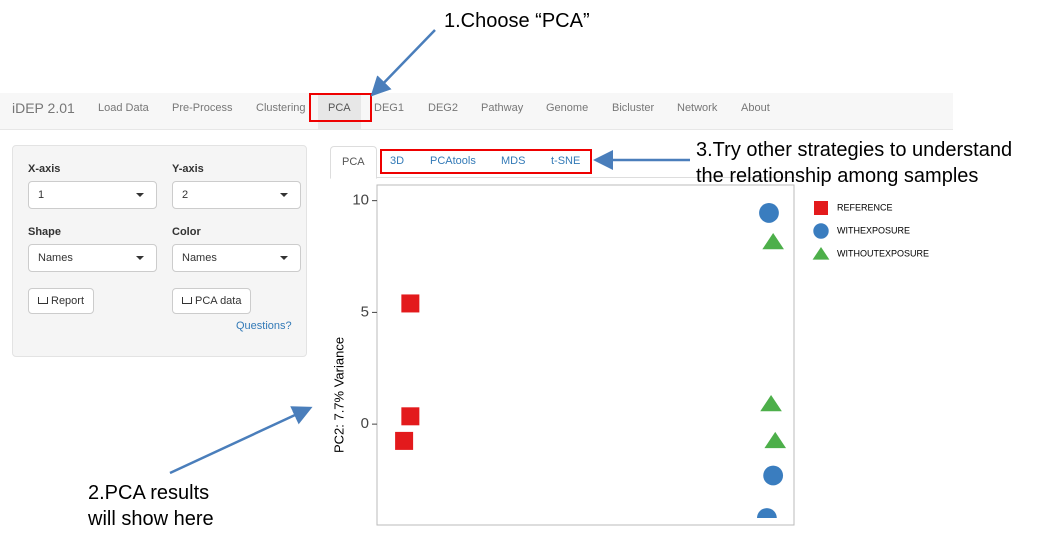 The image size is (1058, 545). What do you see at coordinates (43, 108) in the screenshot?
I see `brand: iDEP 2.01` at bounding box center [43, 108].